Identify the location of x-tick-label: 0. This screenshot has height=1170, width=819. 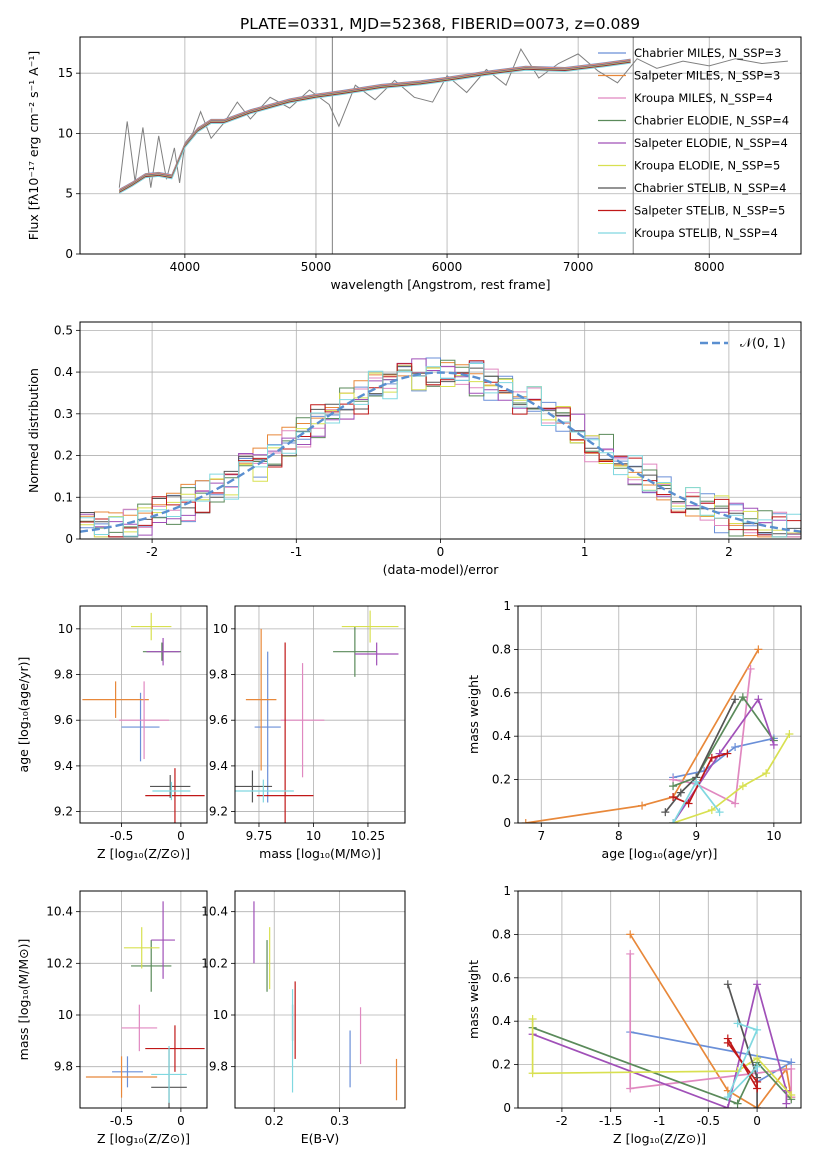
(181, 836).